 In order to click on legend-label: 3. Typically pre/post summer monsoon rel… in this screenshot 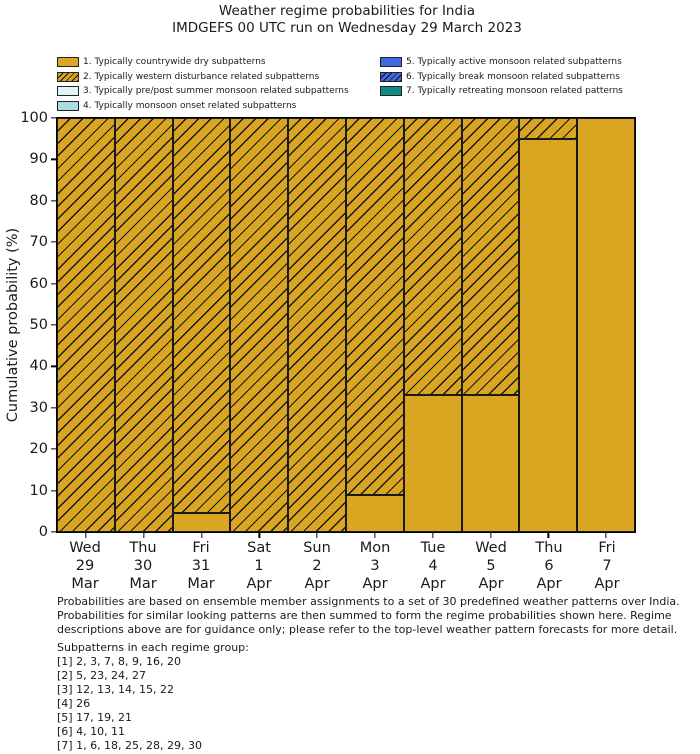, I will do `click(216, 91)`.